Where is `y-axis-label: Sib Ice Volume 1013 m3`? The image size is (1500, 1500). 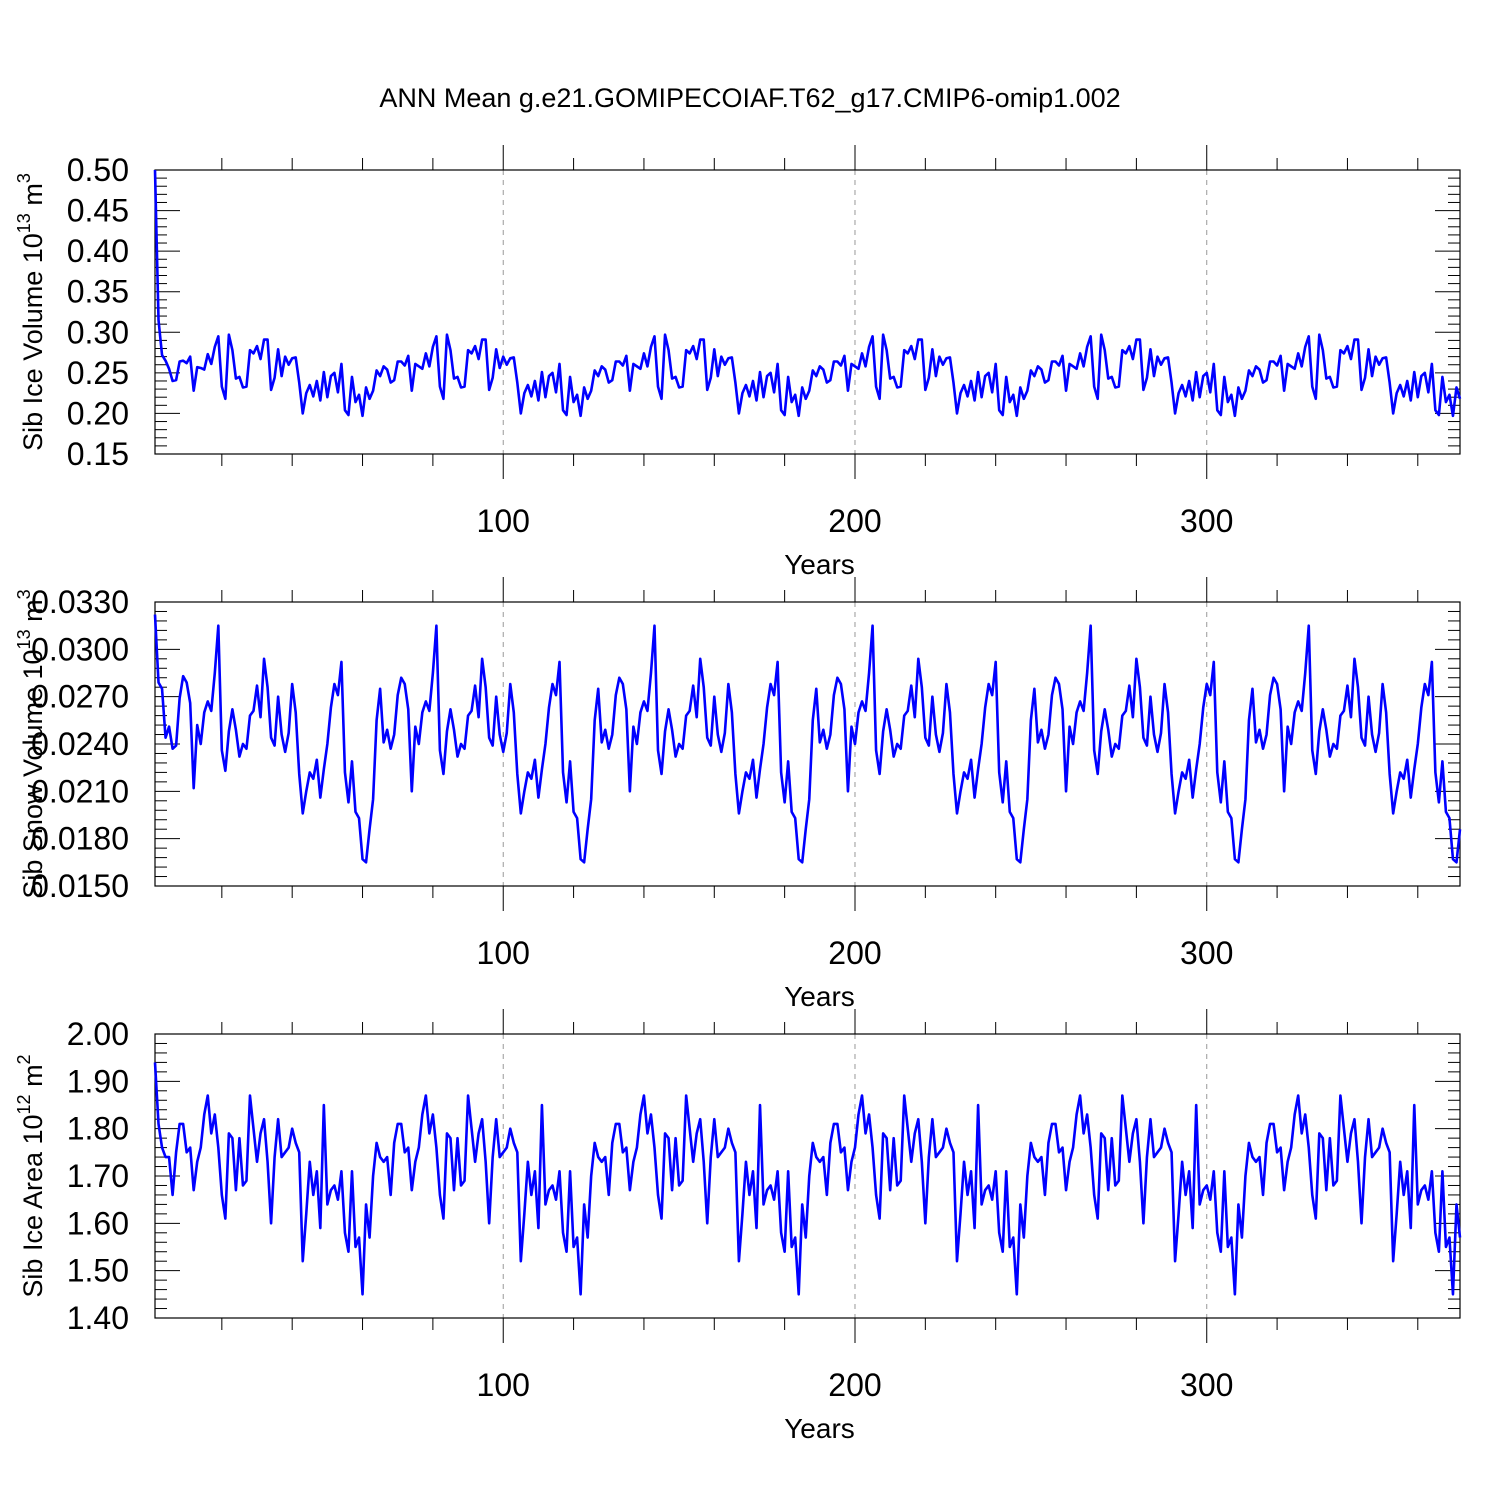 y-axis-label: Sib Ice Volume 1013 m3 is located at coordinates (31, 312).